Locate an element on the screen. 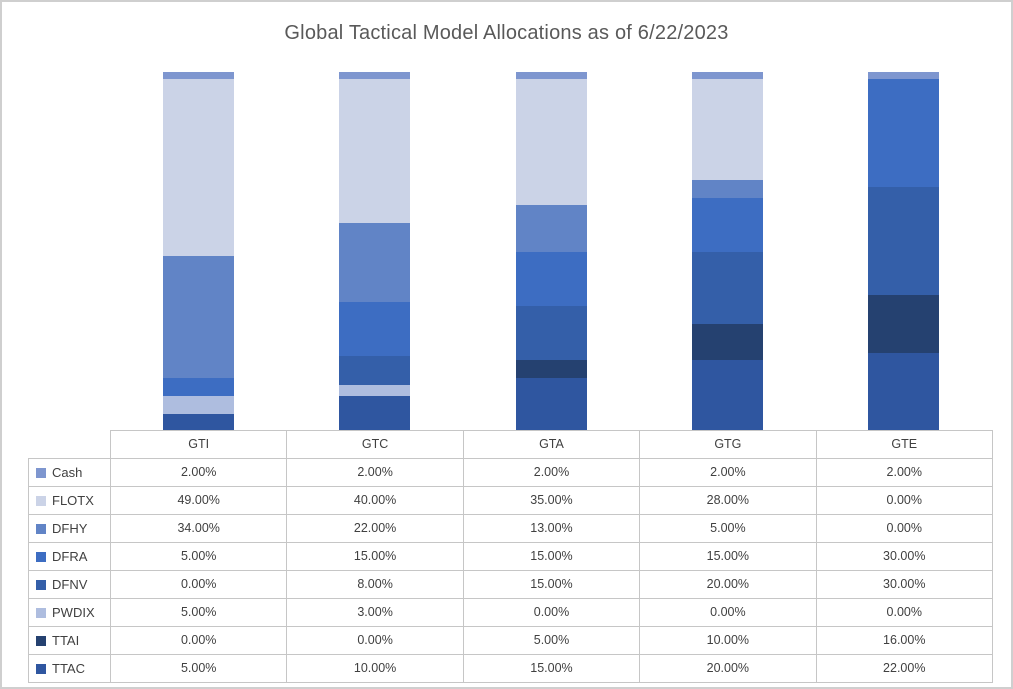  table-header-row: GTI GTC GTA GTG GTE is located at coordinates (511, 444).